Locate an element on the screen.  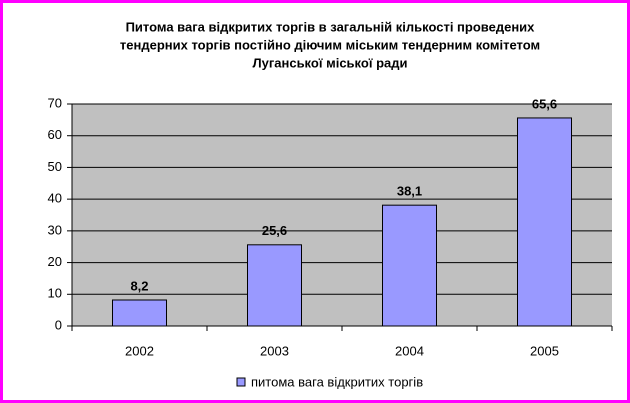
value-label: 8,2 is located at coordinates (139, 285).